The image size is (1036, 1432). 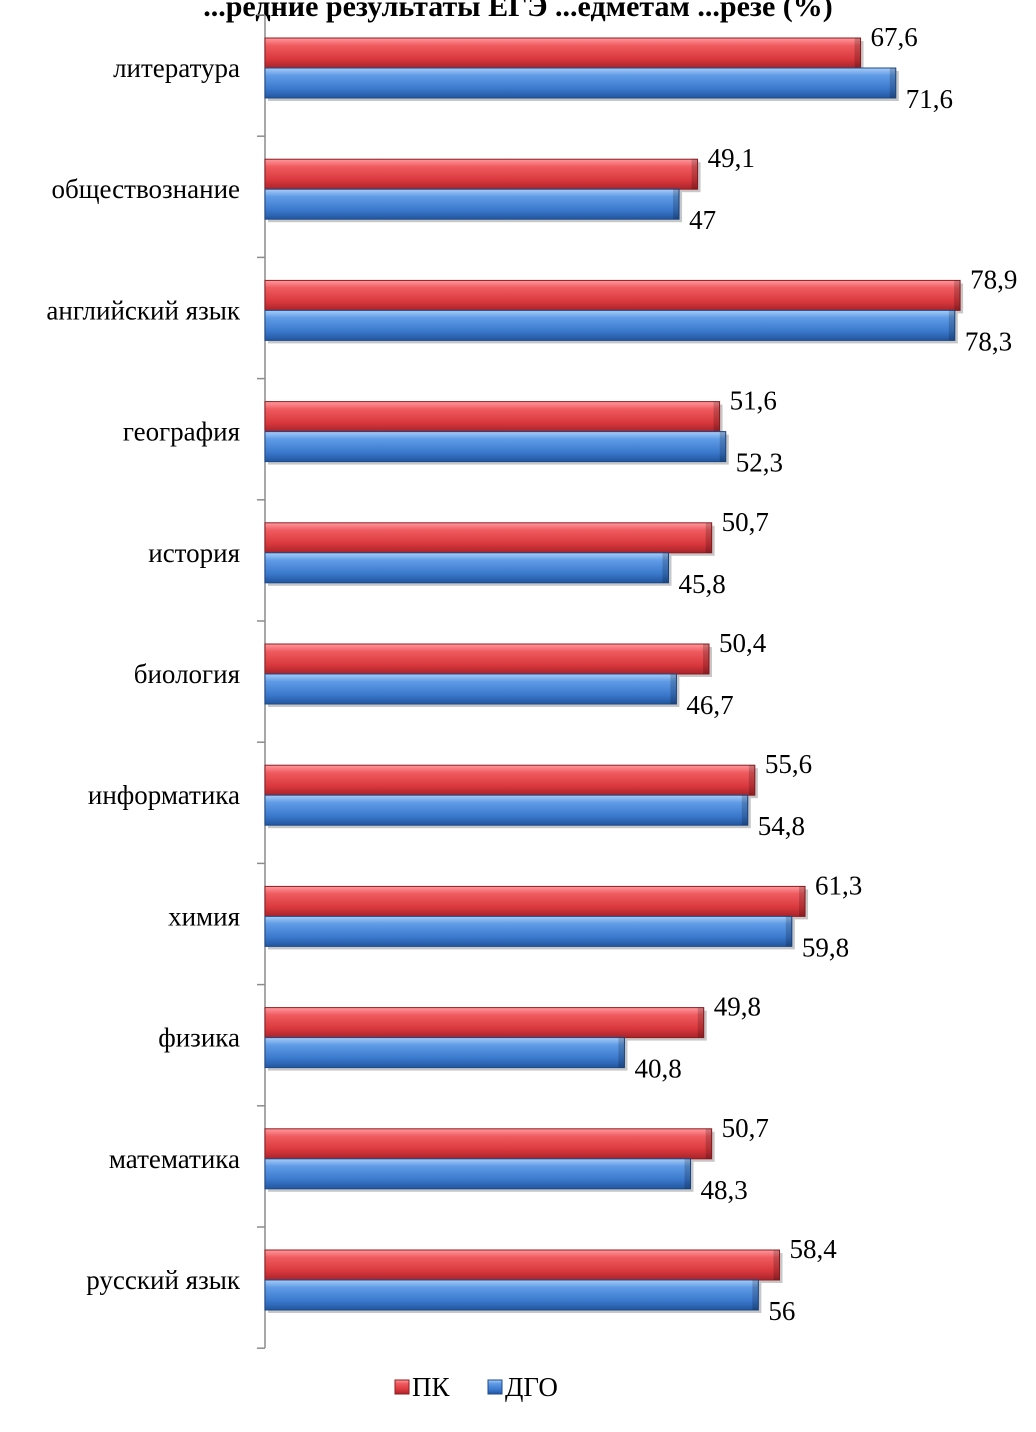 What do you see at coordinates (753, 401) in the screenshot?
I see `value-label-pk: 51,6` at bounding box center [753, 401].